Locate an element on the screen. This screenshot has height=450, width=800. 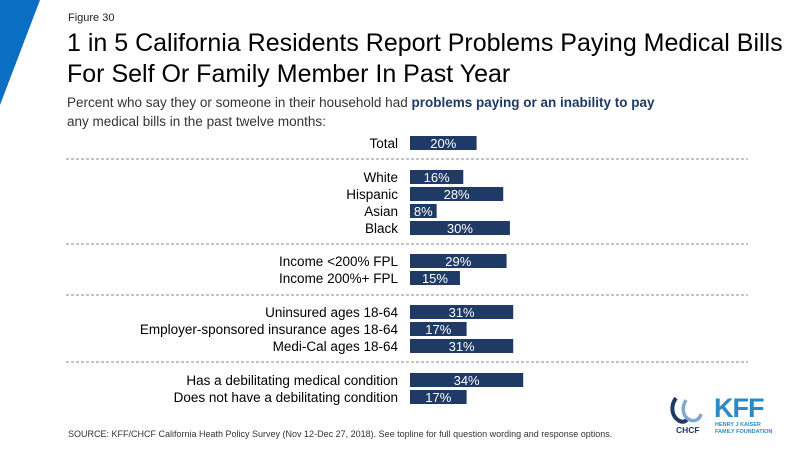
bar-value-label: 15% is located at coordinates (435, 278).